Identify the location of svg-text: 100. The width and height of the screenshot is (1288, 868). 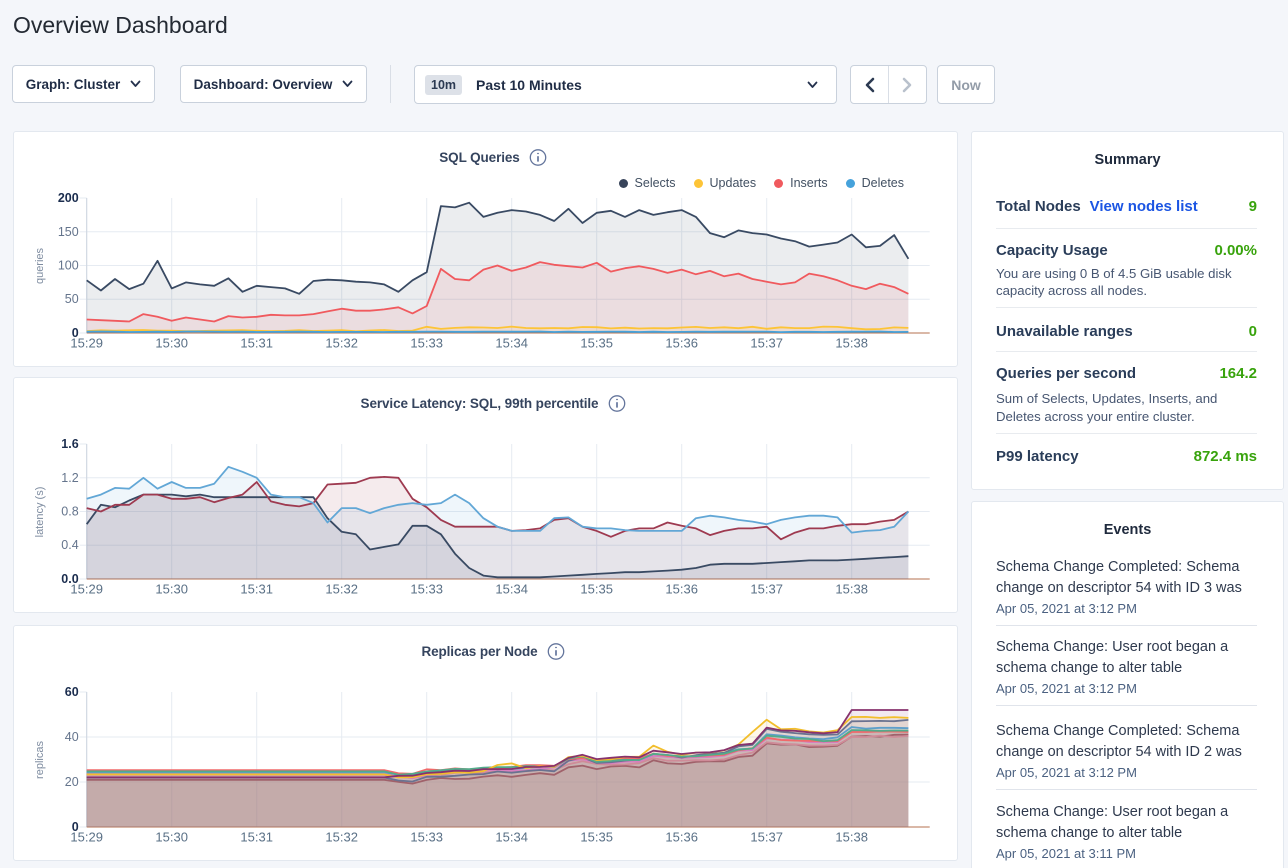
(68, 266).